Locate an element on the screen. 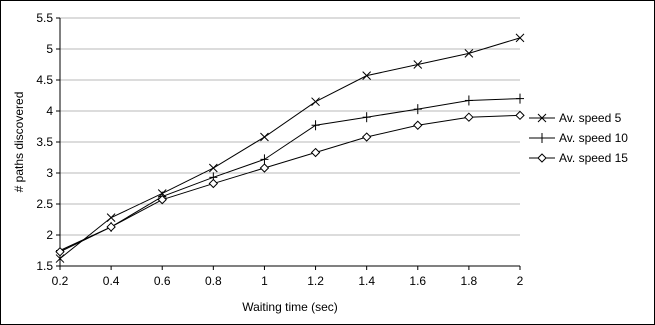 The image size is (655, 325). legend-item: Av. speed 10 is located at coordinates (578, 138).